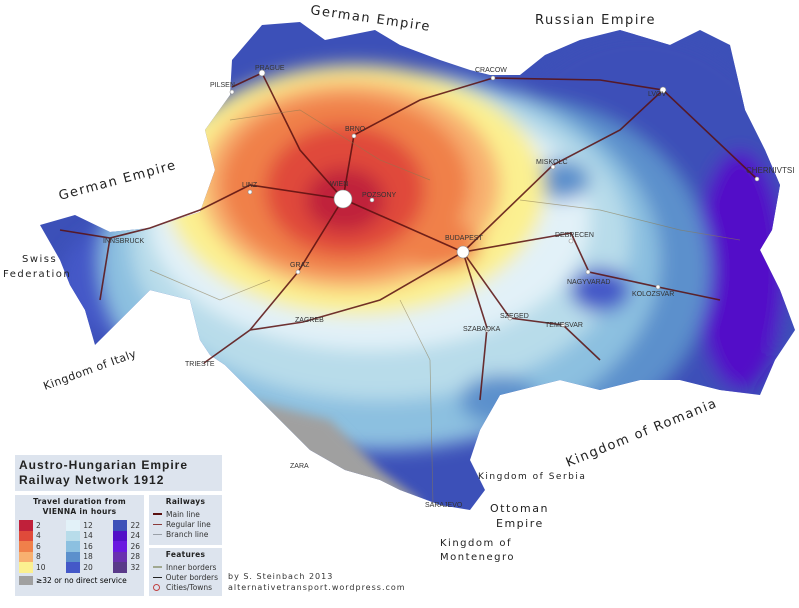 Image resolution: width=799 pixels, height=608 pixels. Describe the element at coordinates (642, 433) in the screenshot. I see `label-romania: Kingdom of Romania` at that location.